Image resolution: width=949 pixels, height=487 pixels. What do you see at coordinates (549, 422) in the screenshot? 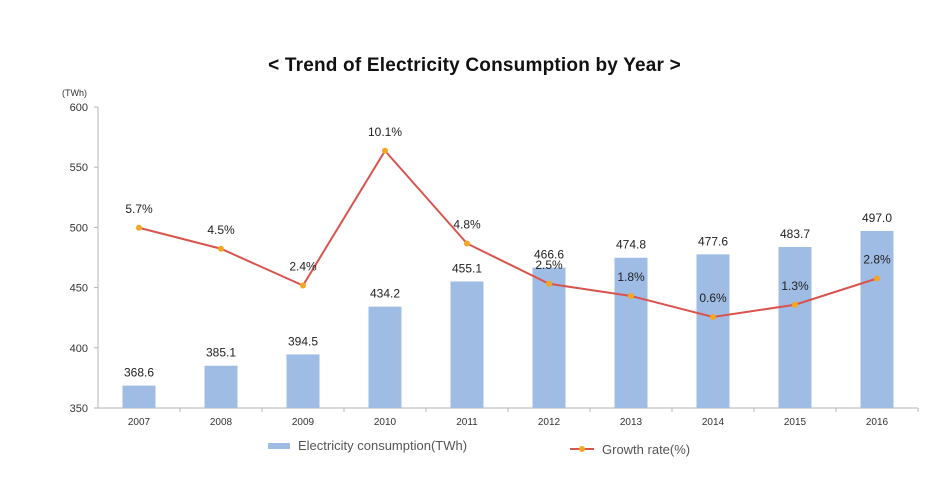
I see `x-tick-label: 2012` at bounding box center [549, 422].